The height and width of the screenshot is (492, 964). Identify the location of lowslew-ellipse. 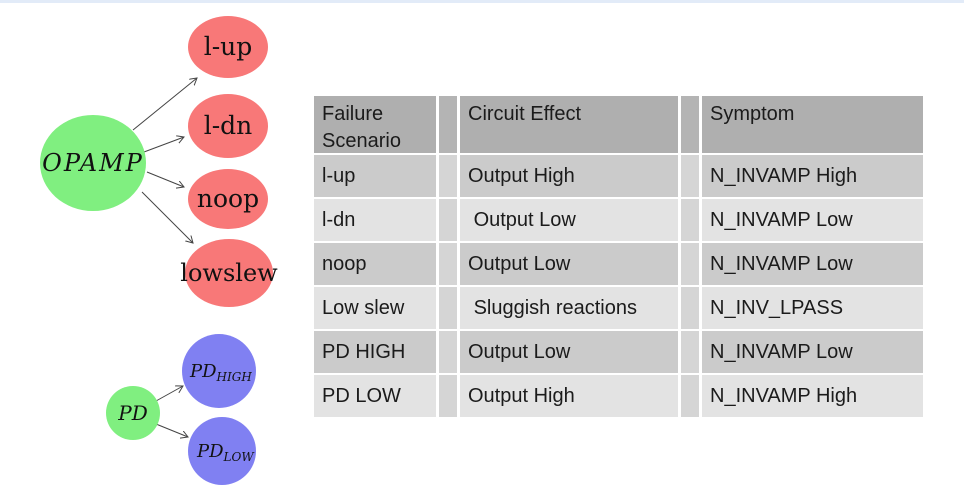
(229, 273).